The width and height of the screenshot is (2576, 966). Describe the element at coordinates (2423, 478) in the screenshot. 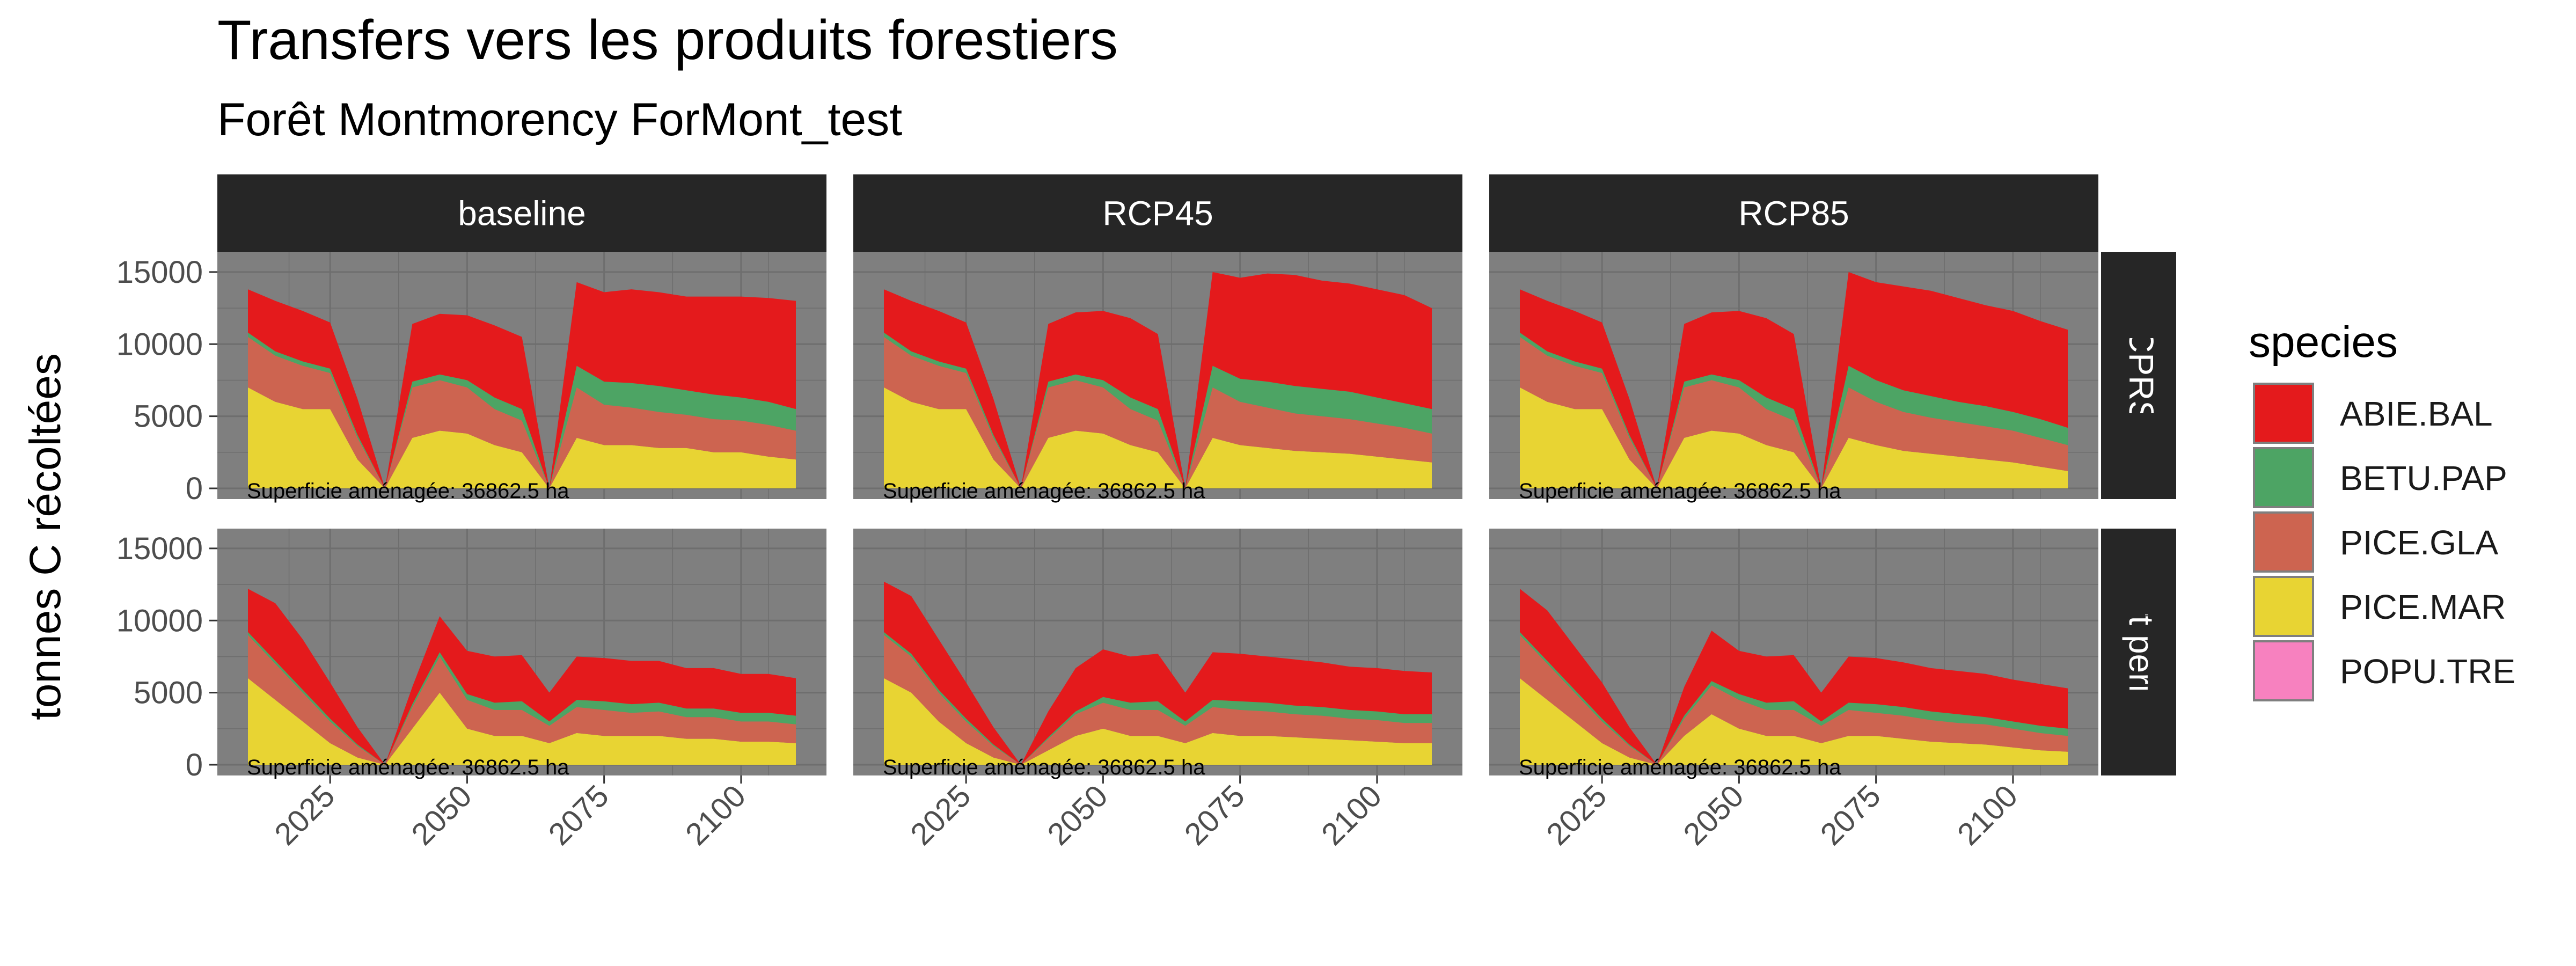

I see `legend-label: BETU.PAP` at that location.